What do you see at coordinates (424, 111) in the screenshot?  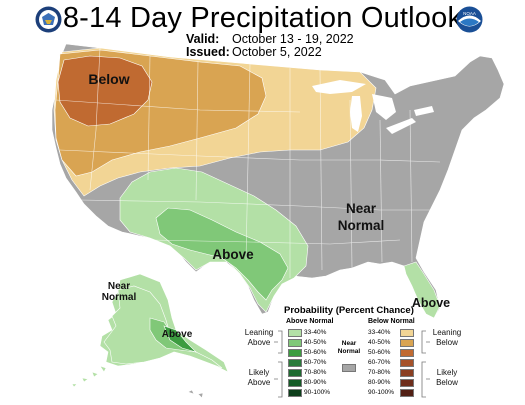 I see `lake-ontario` at bounding box center [424, 111].